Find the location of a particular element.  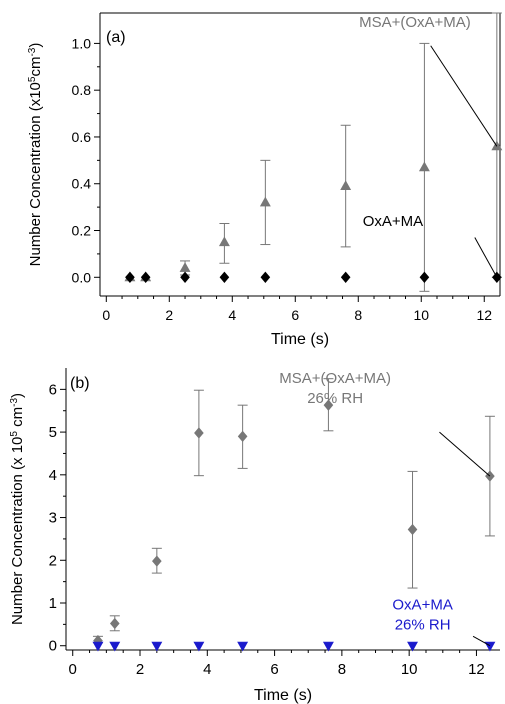

y-tick-label: 6 is located at coordinates (53, 389).